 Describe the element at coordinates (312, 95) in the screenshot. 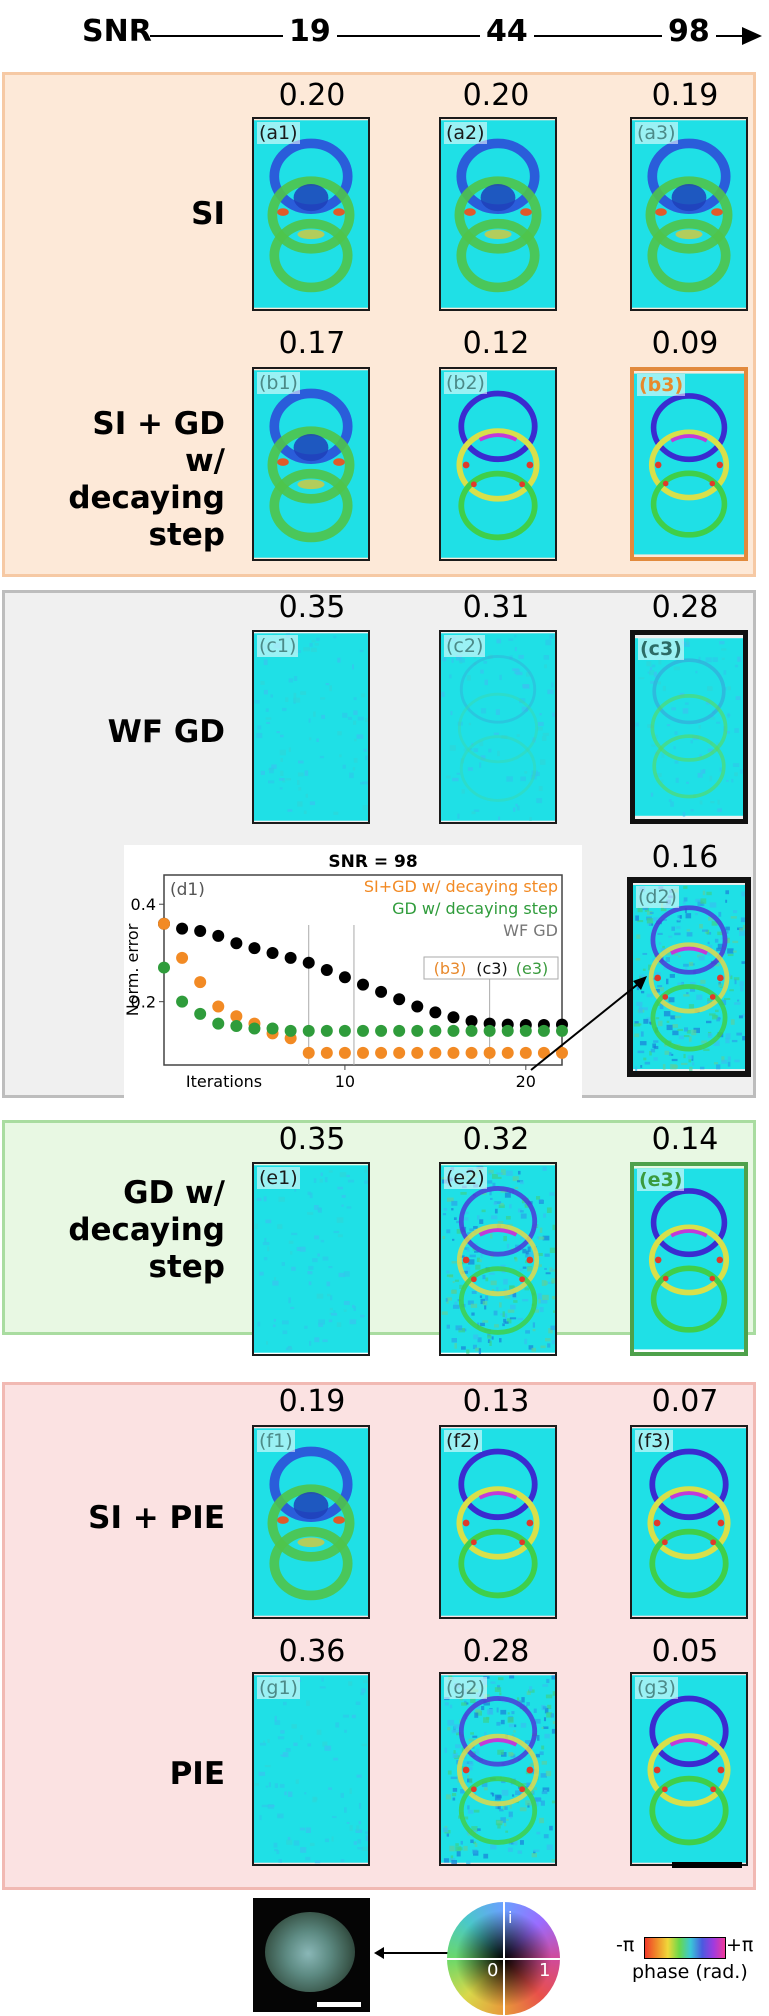

I see `error-value-a1: 0.20` at that location.